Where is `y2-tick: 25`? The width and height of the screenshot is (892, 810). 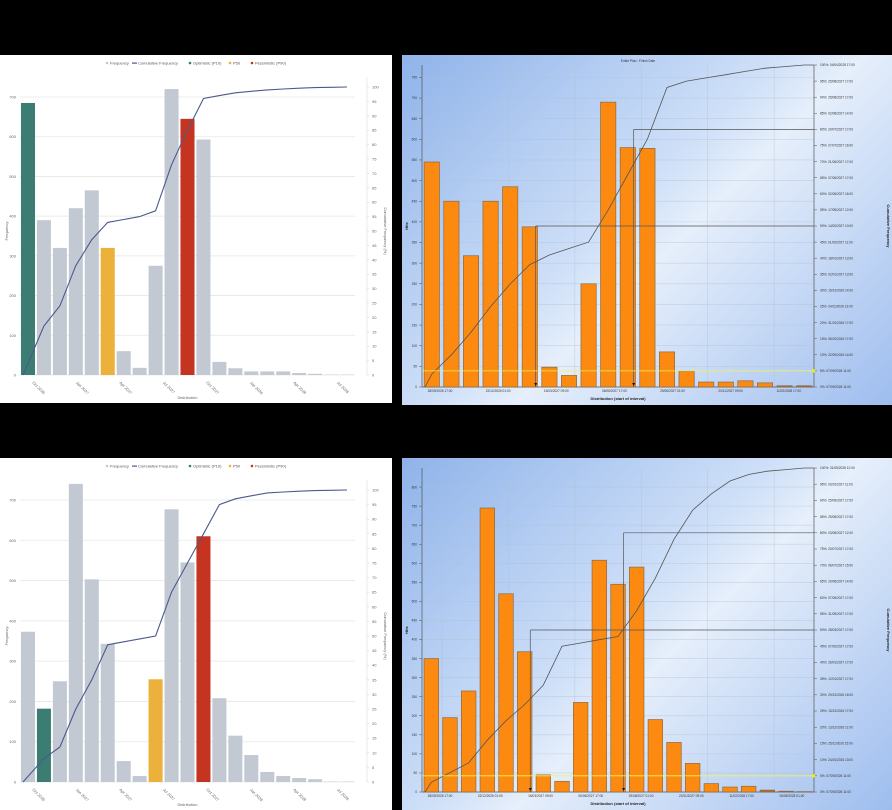 y2-tick: 25 is located at coordinates (374, 303).